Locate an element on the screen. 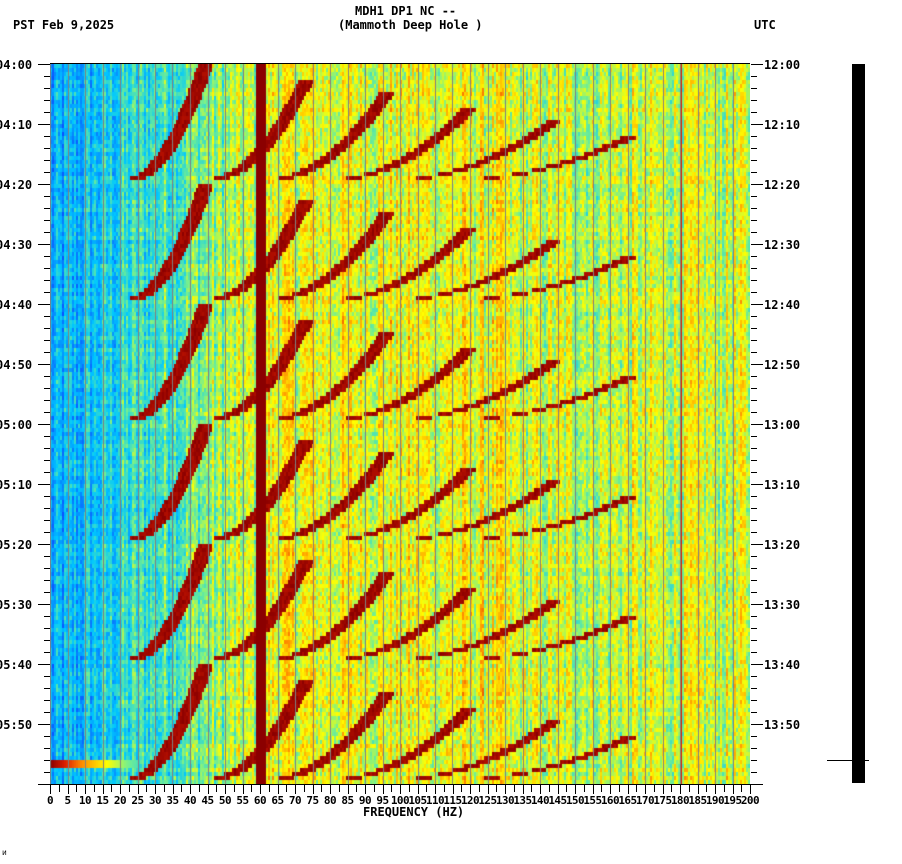 The image size is (902, 864). y-tick-label-left: 05:00 is located at coordinates (16, 425).